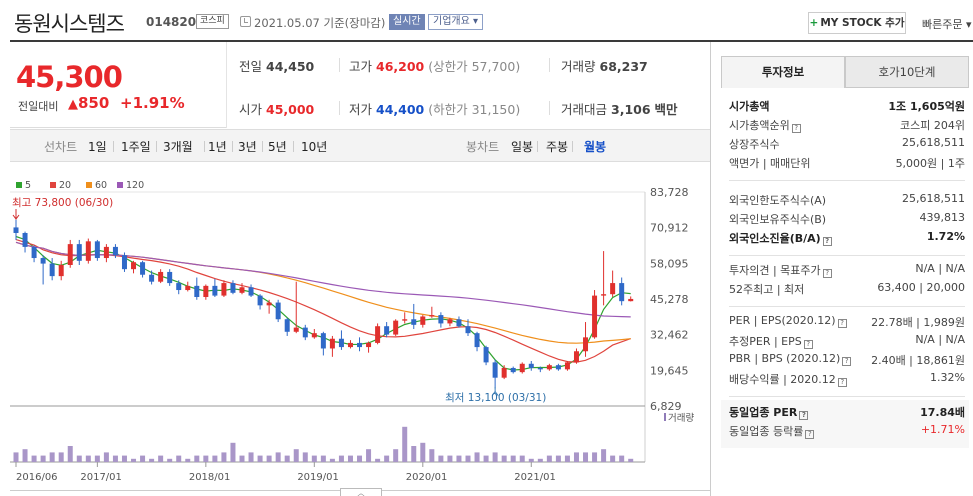 This screenshot has height=496, width=973. Describe the element at coordinates (847, 180) in the screenshot. I see `section-divider` at that location.